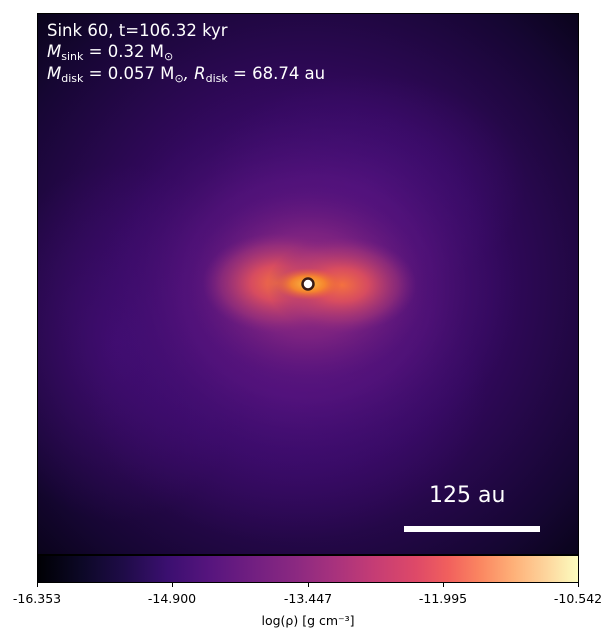  I want to click on disk-radius-value: = 68.74 au, so click(276, 73).